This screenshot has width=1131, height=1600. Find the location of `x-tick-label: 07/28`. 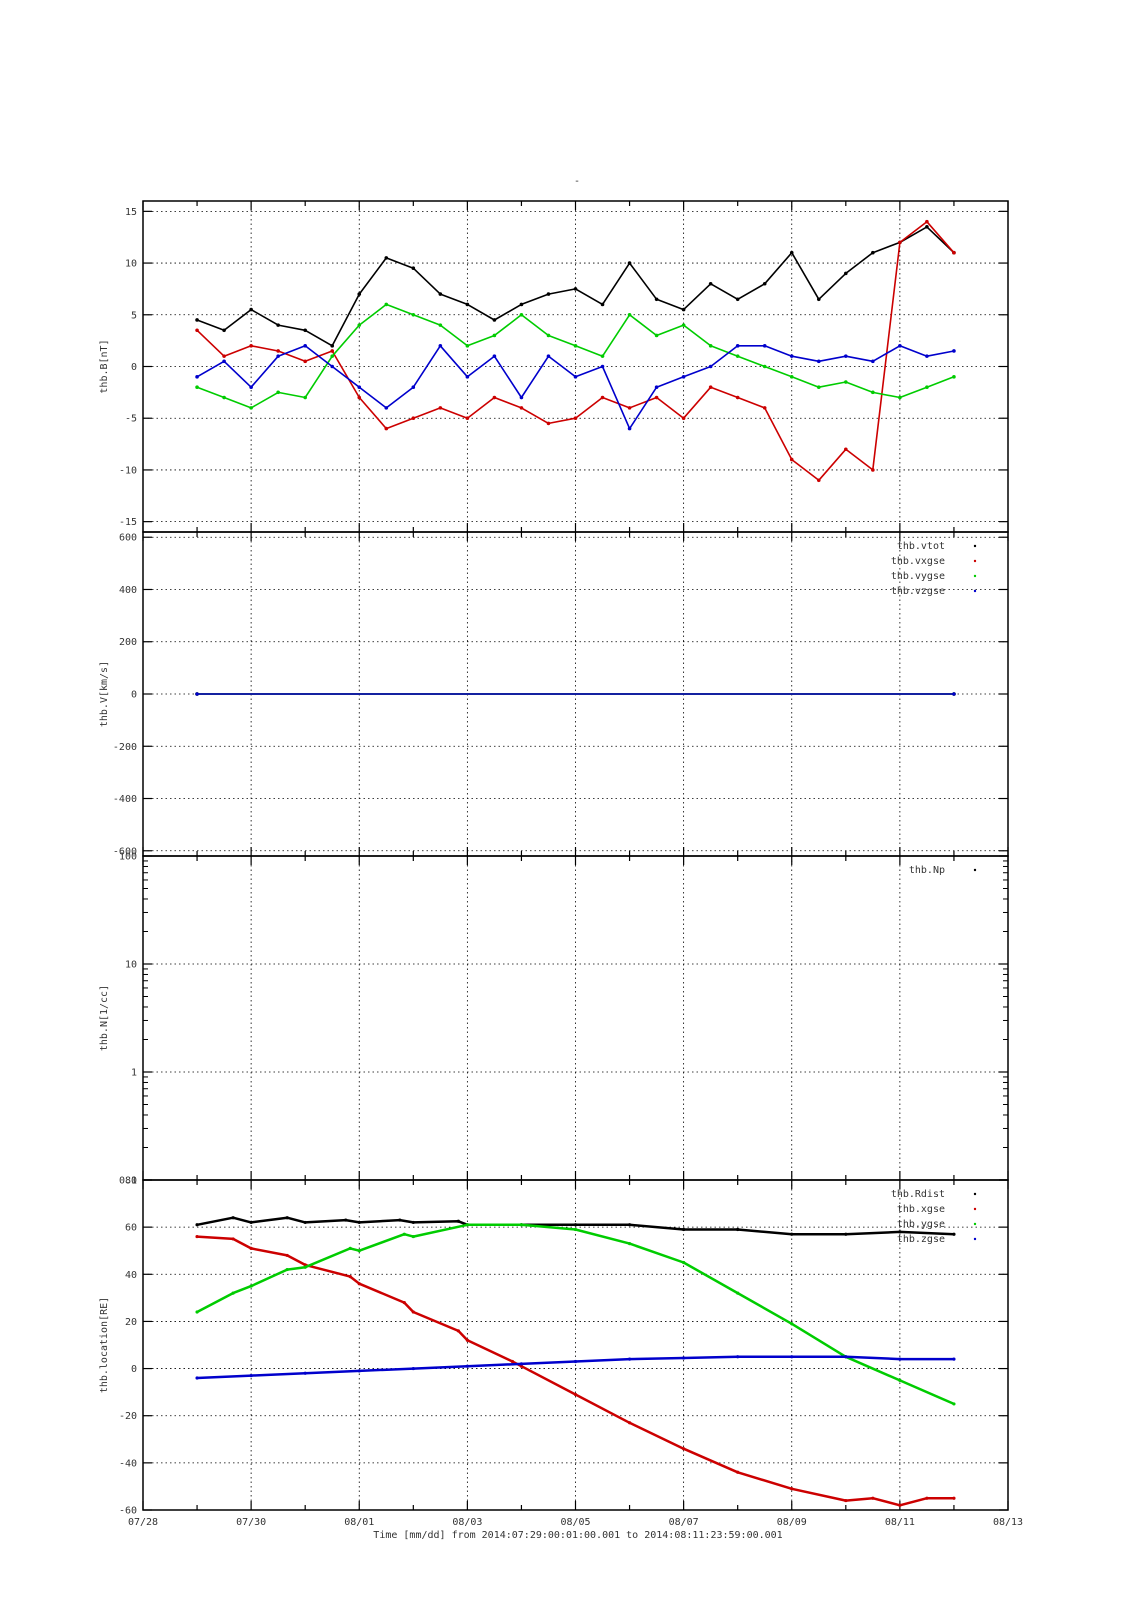

x-tick-label: 07/28 is located at coordinates (143, 1522).